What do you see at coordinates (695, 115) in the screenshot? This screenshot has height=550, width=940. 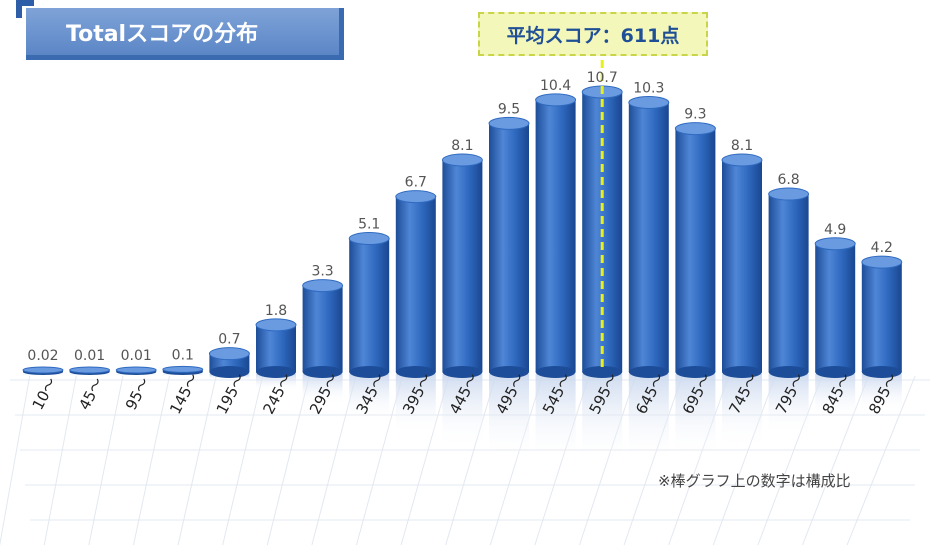 I see `value-label: 9.3` at bounding box center [695, 115].